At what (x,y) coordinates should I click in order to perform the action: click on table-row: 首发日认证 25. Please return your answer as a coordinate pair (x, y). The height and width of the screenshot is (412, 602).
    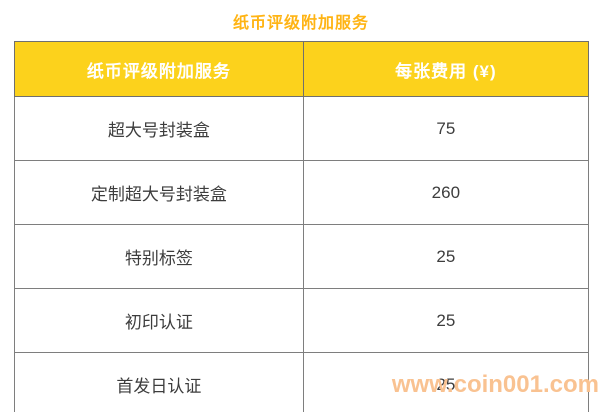
    Looking at the image, I should click on (302, 382).